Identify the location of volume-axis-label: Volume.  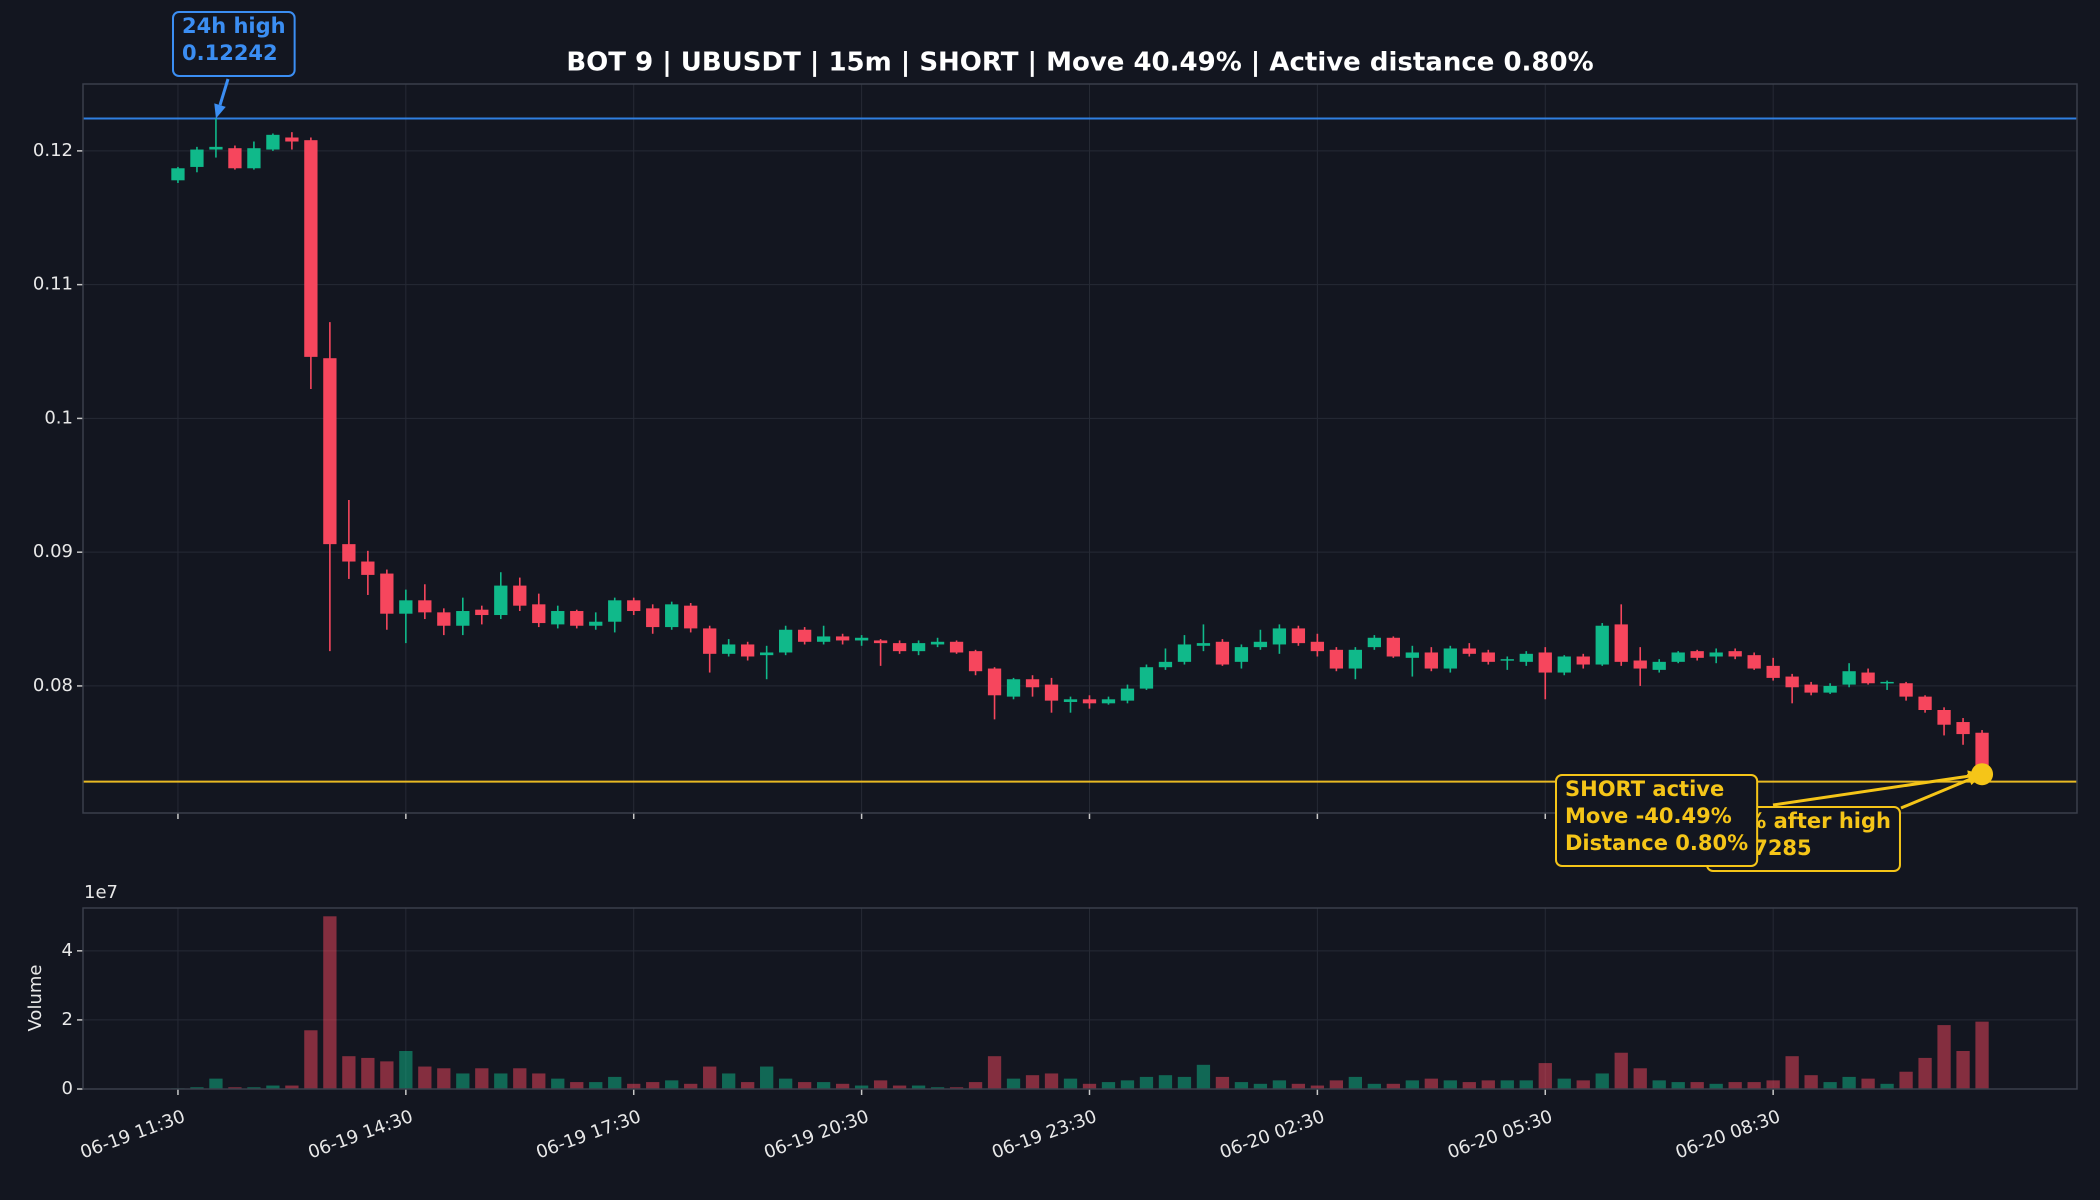
(35, 998).